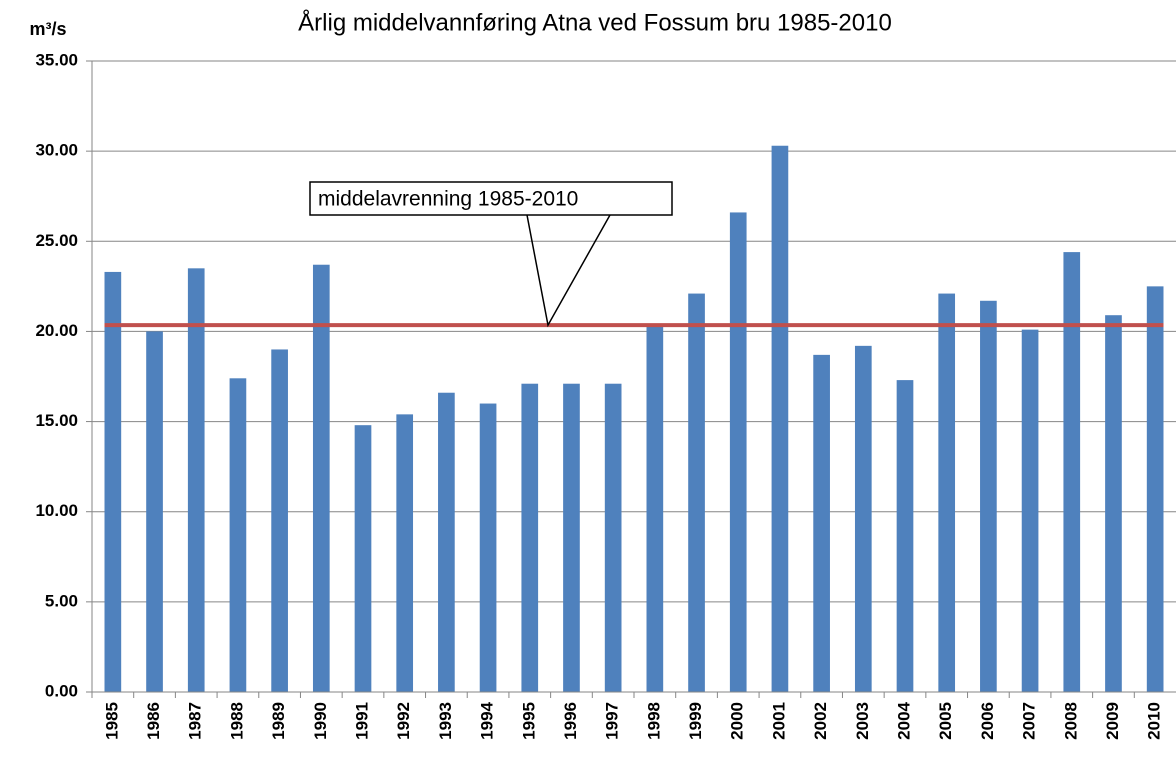 The height and width of the screenshot is (762, 1176). I want to click on x-tick-label: 2003, so click(862, 721).